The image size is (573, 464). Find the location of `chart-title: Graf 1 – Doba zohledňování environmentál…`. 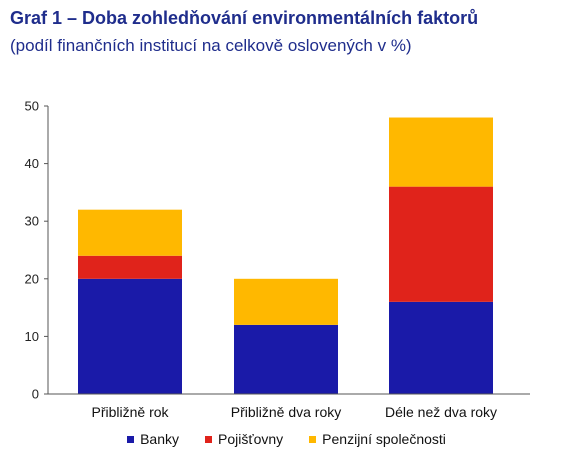

chart-title: Graf 1 – Doba zohledňování environmentál… is located at coordinates (244, 18).